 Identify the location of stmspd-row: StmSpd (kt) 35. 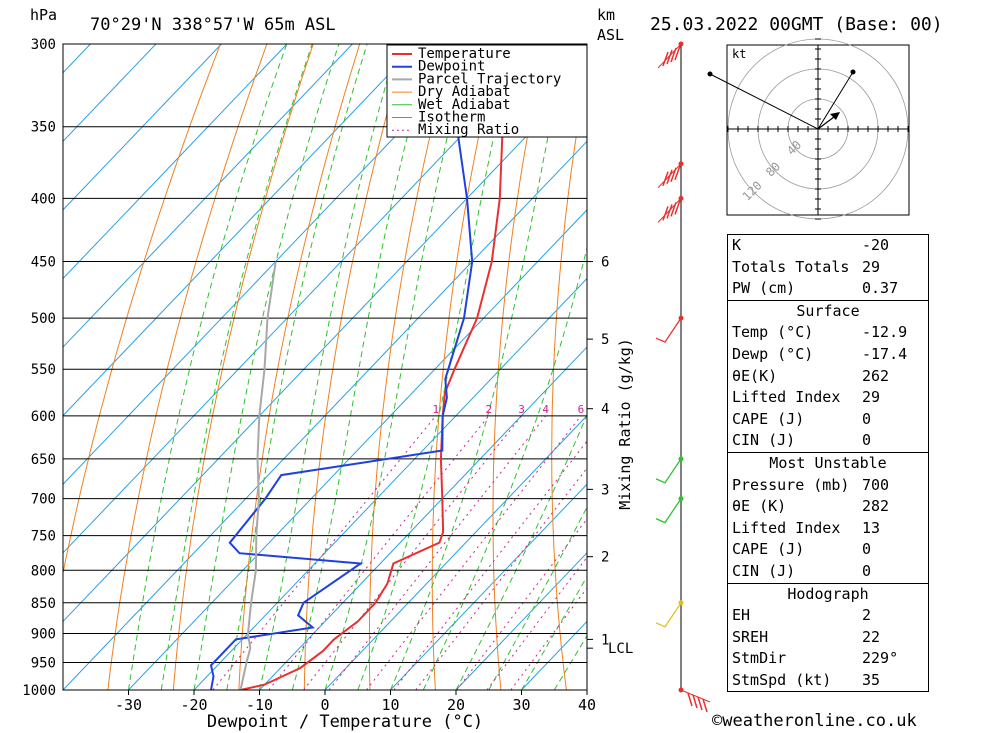
(828, 681).